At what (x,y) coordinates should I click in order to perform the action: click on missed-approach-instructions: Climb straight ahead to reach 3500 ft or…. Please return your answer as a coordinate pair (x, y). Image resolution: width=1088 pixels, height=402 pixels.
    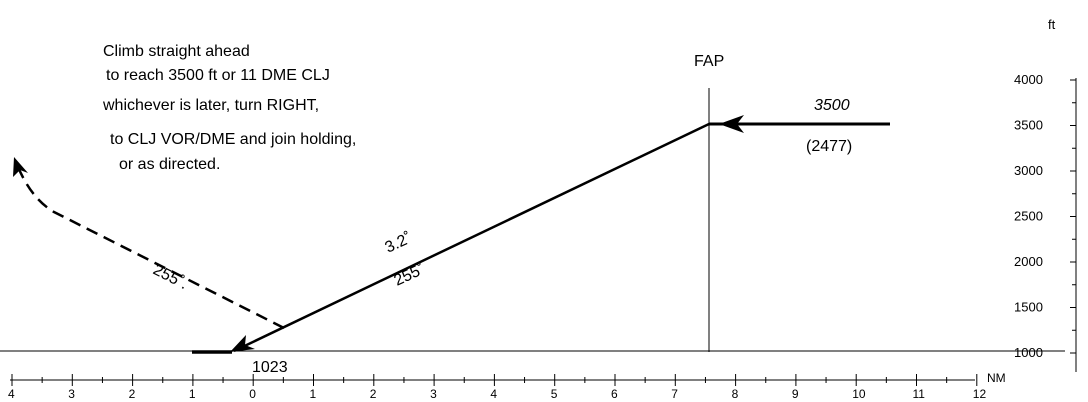
    Looking at the image, I should click on (229, 108).